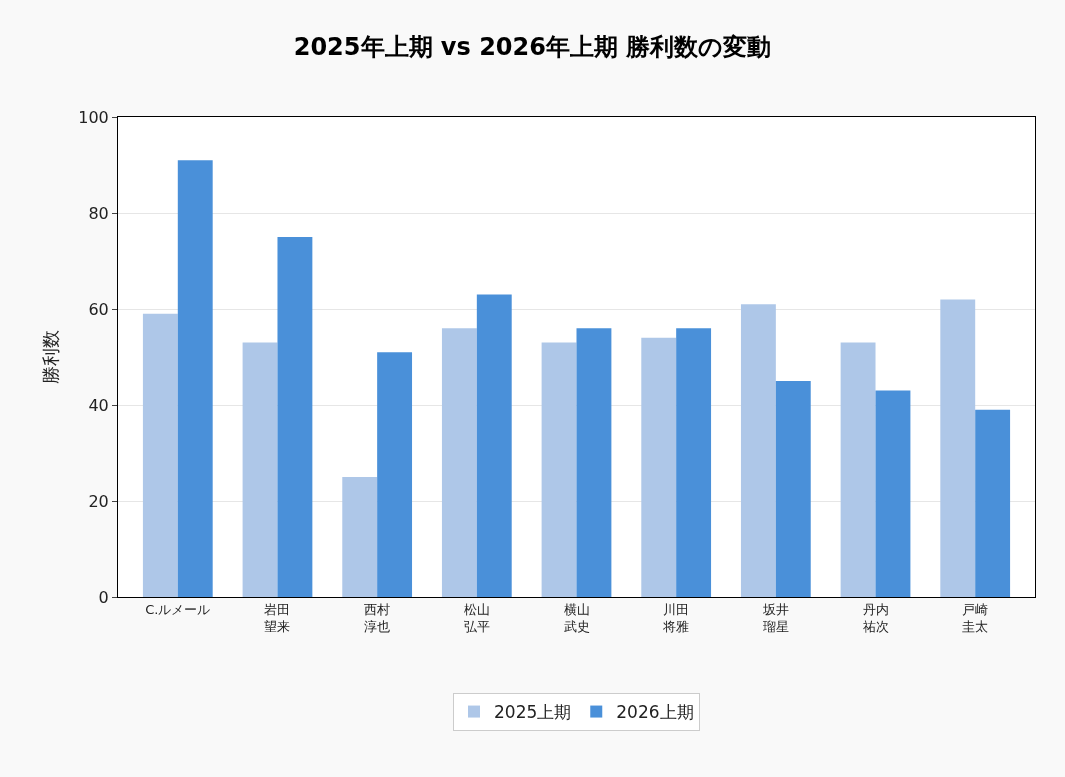 This screenshot has width=1065, height=777. Describe the element at coordinates (103, 597) in the screenshot. I see `y-tick-label: 0` at that location.